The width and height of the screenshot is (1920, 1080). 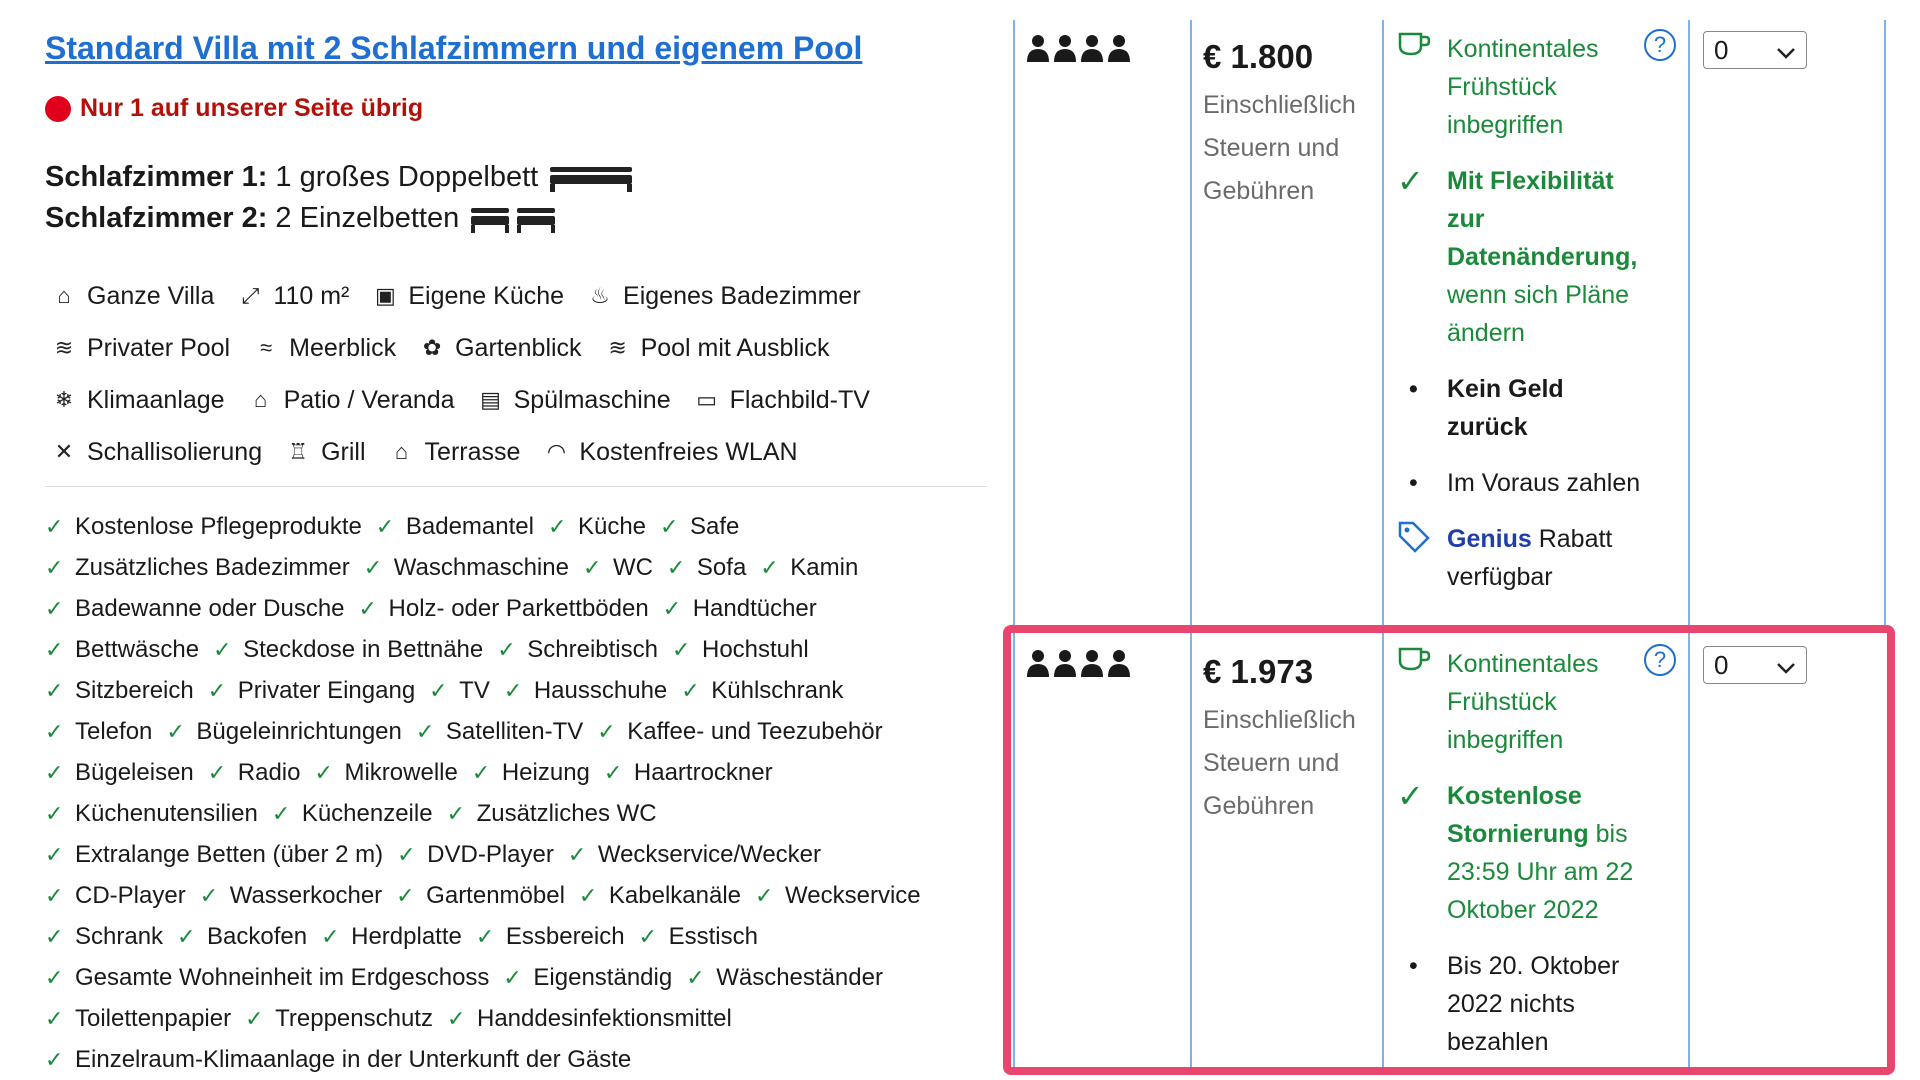 What do you see at coordinates (159, 347) in the screenshot?
I see `facility-label: Privater Pool` at bounding box center [159, 347].